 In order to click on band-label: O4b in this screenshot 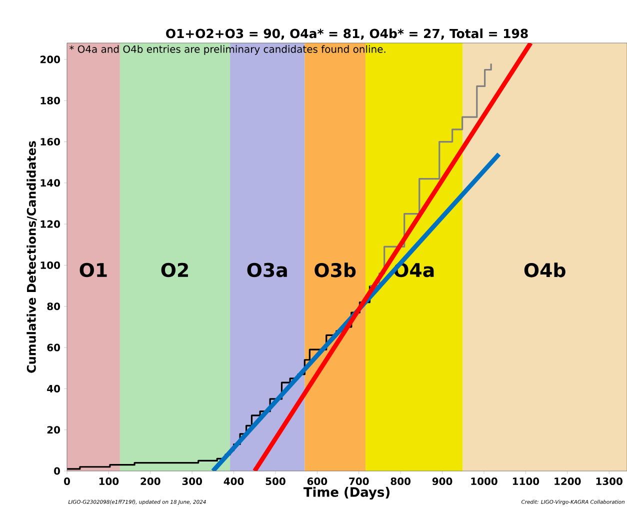, I will do `click(545, 270)`.